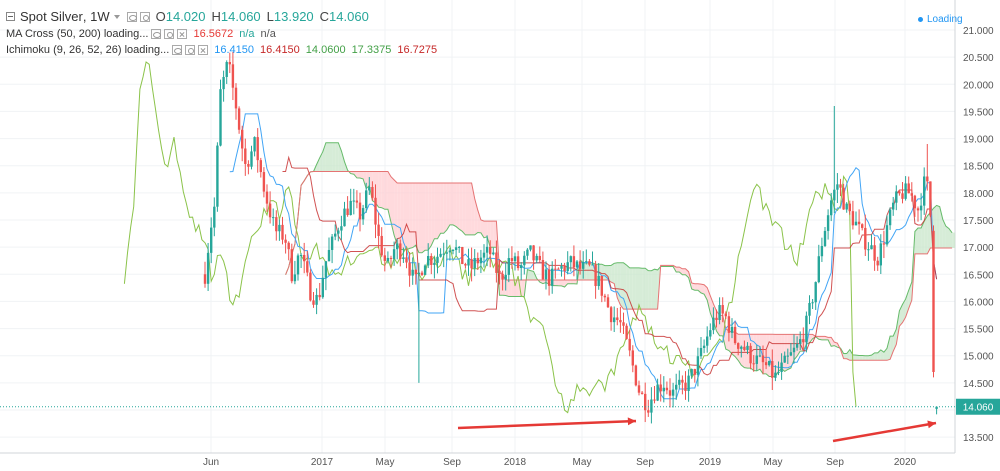 The image size is (1000, 471). What do you see at coordinates (978, 302) in the screenshot?
I see `price-tick-label: 16.000` at bounding box center [978, 302].